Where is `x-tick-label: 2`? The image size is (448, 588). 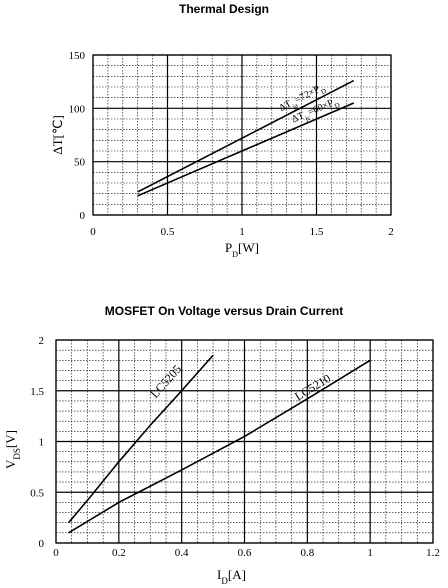 x-tick-label: 2 is located at coordinates (391, 232).